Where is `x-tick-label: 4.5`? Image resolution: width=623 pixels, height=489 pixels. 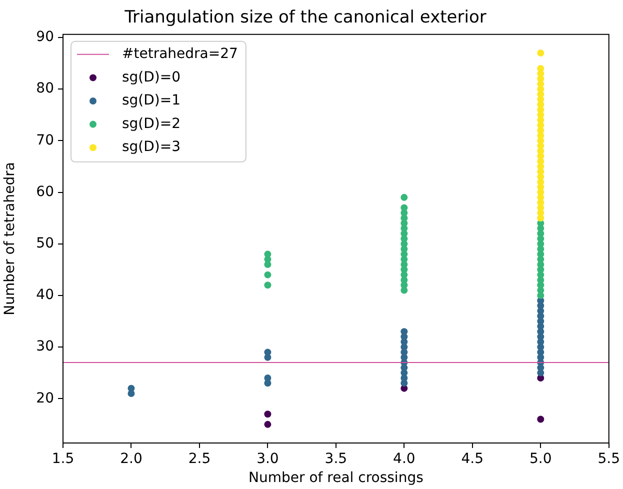 x-tick-label: 4.5 is located at coordinates (472, 459).